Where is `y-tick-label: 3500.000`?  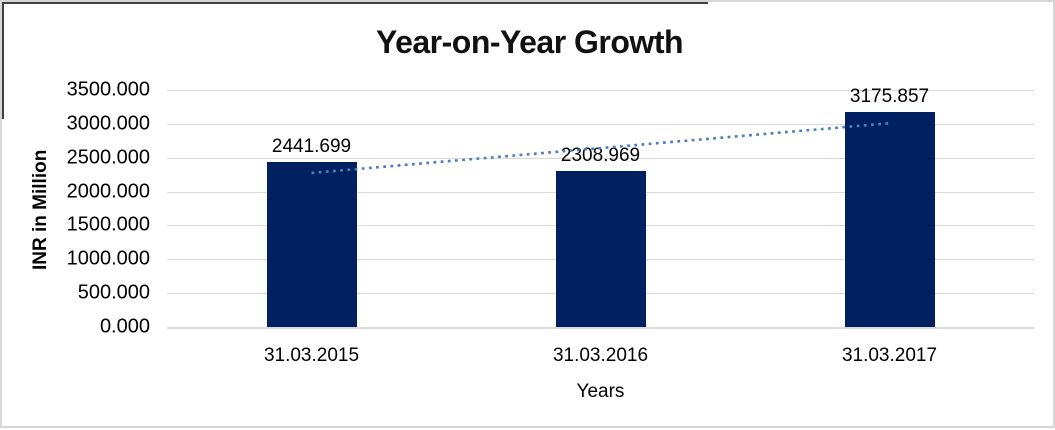
y-tick-label: 3500.000 is located at coordinates (108, 89).